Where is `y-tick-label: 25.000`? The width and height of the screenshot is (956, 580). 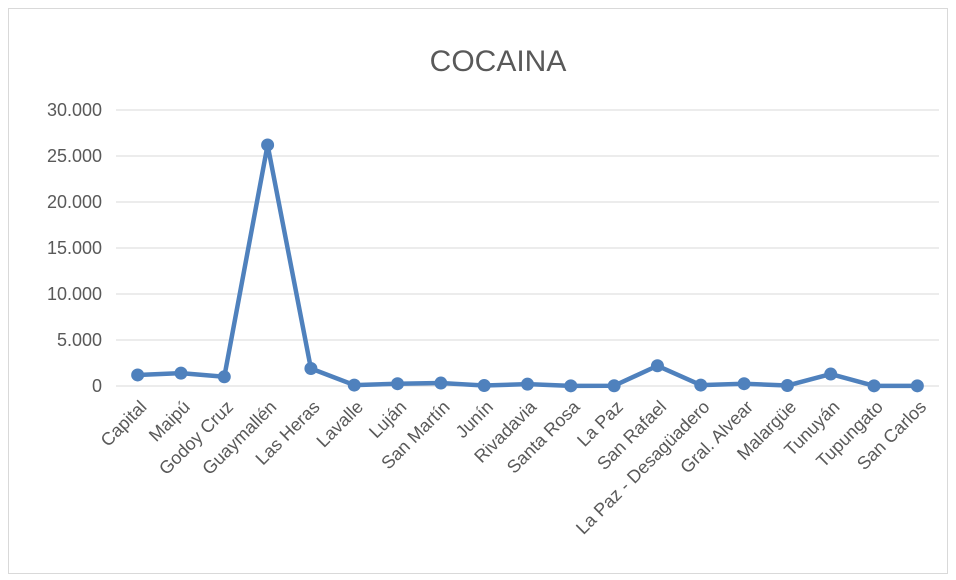
y-tick-label: 25.000 is located at coordinates (74, 156).